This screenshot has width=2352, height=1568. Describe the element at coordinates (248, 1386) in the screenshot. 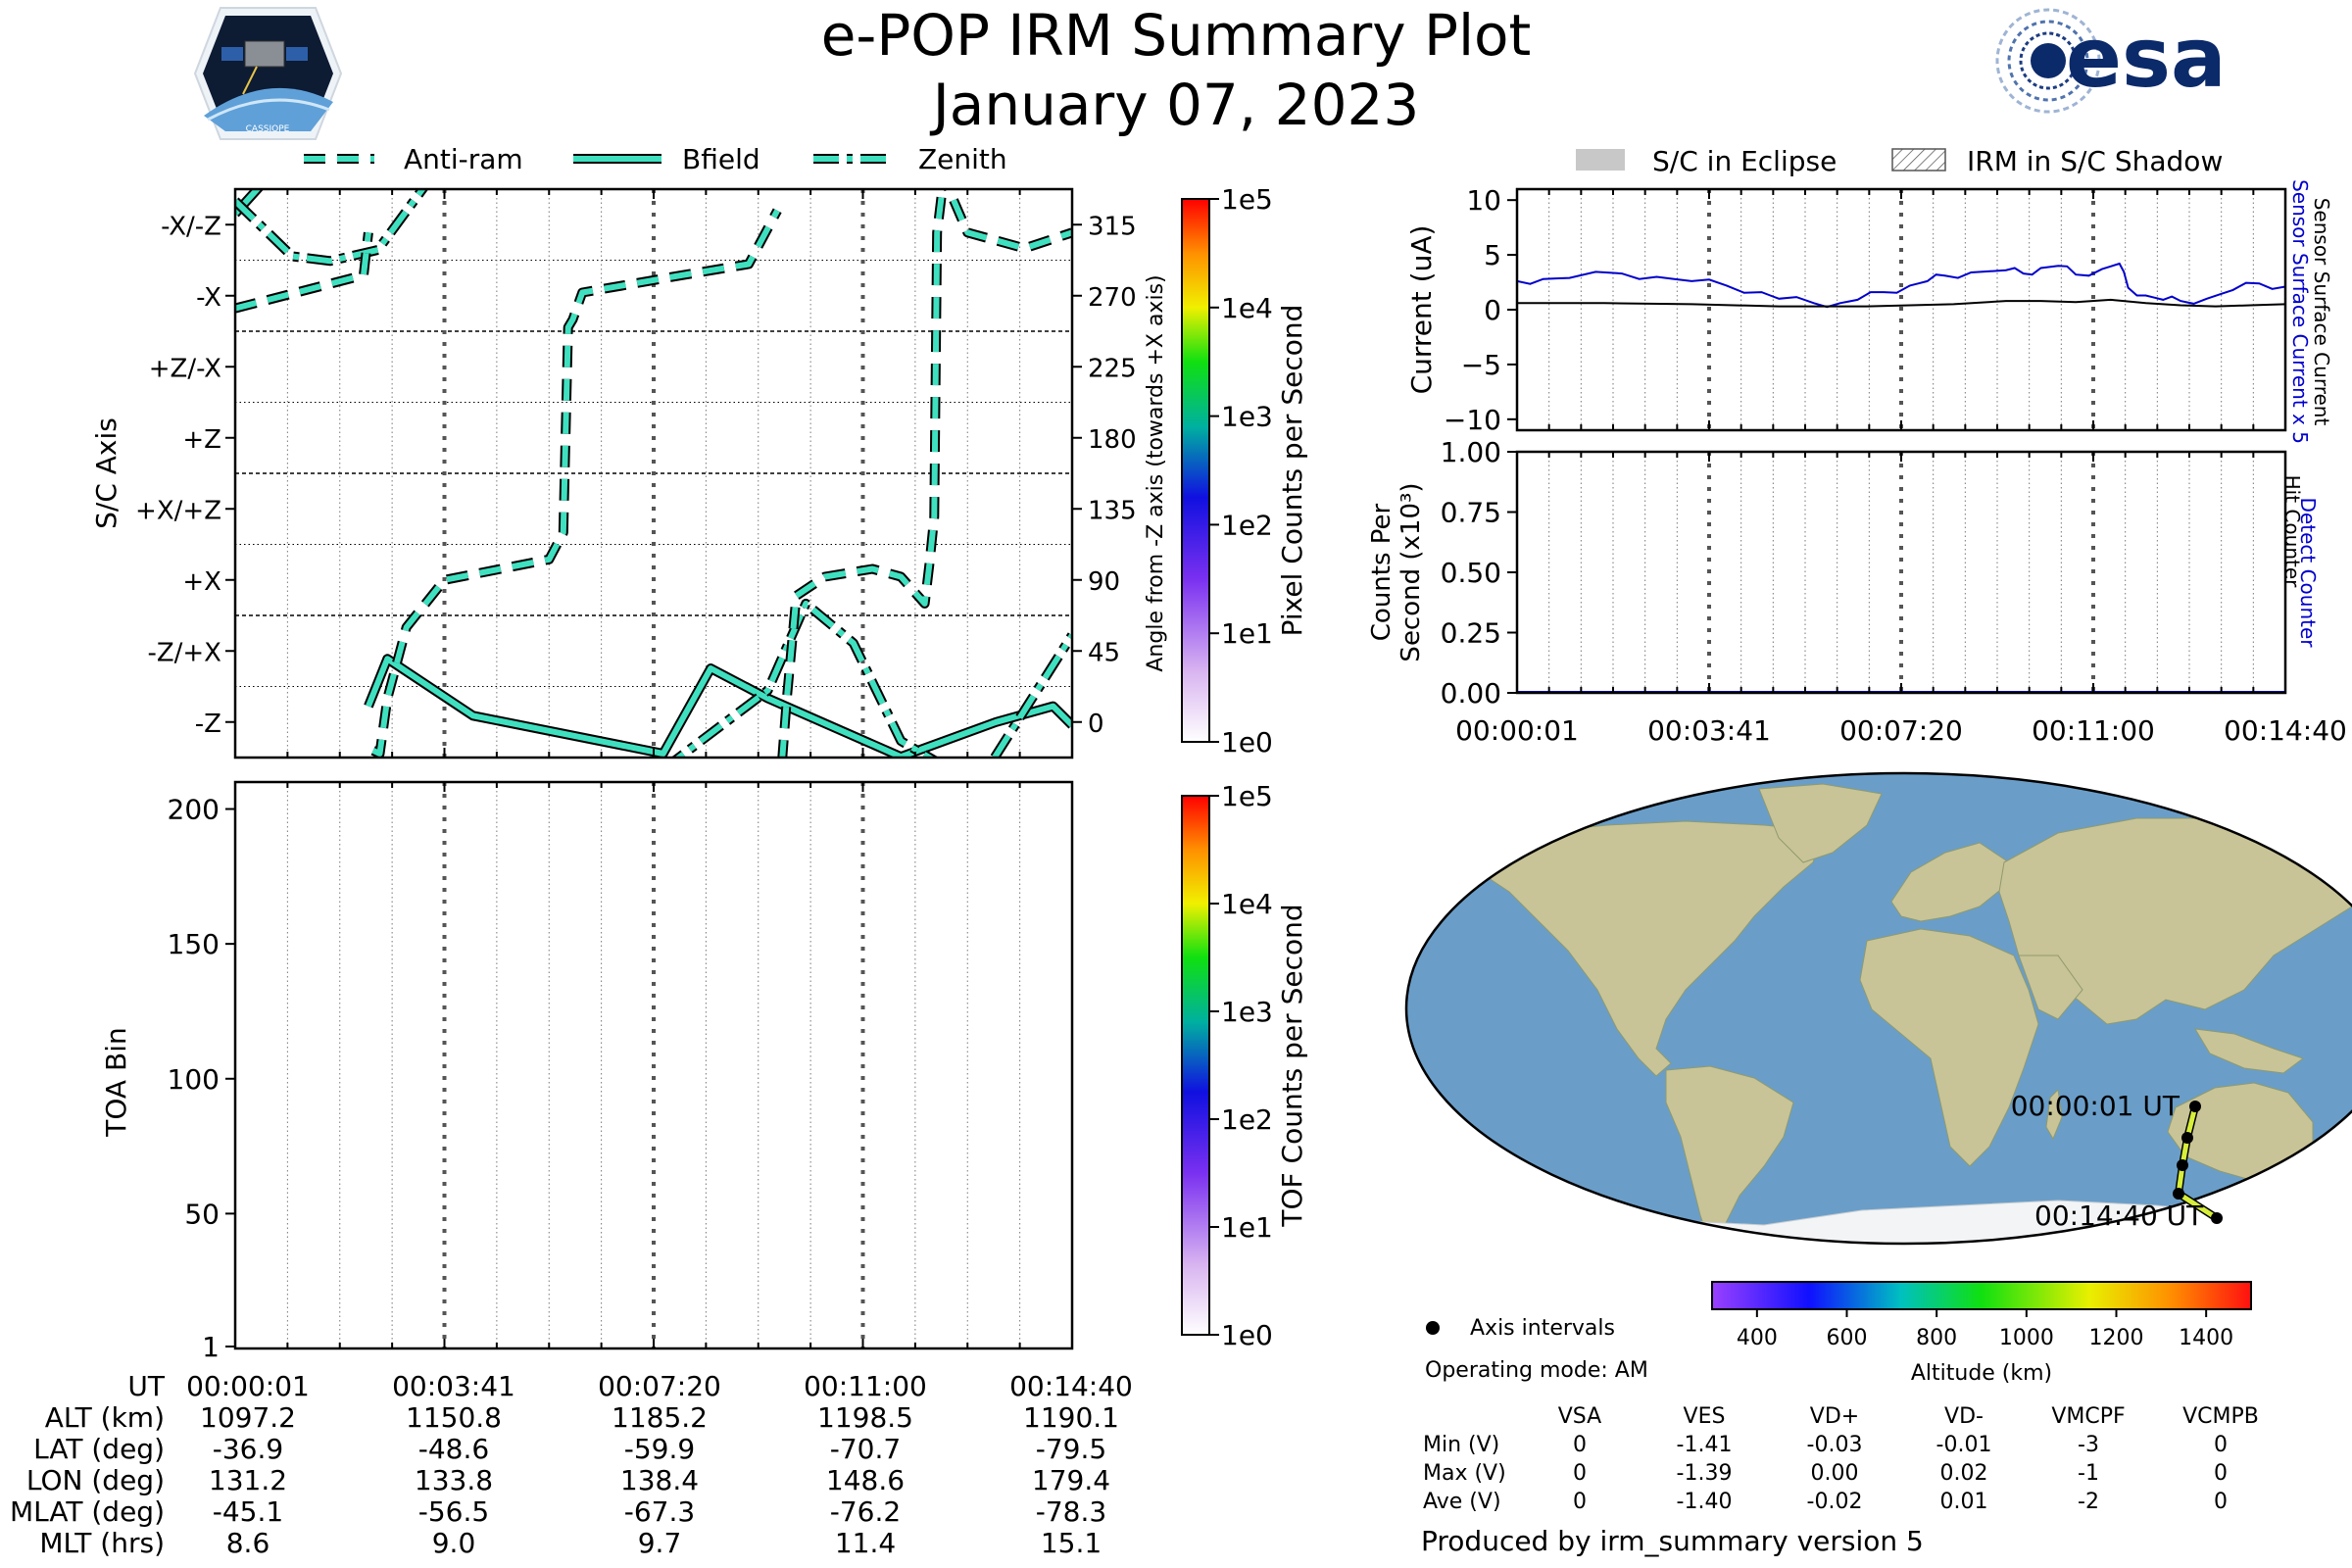

I see `ephemeris-cell: 00:00:01` at that location.